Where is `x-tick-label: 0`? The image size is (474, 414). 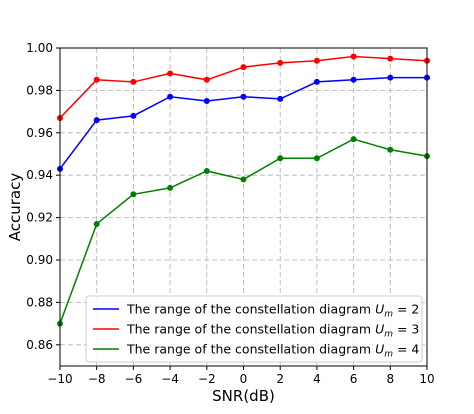
x-tick-label: 0 is located at coordinates (244, 379).